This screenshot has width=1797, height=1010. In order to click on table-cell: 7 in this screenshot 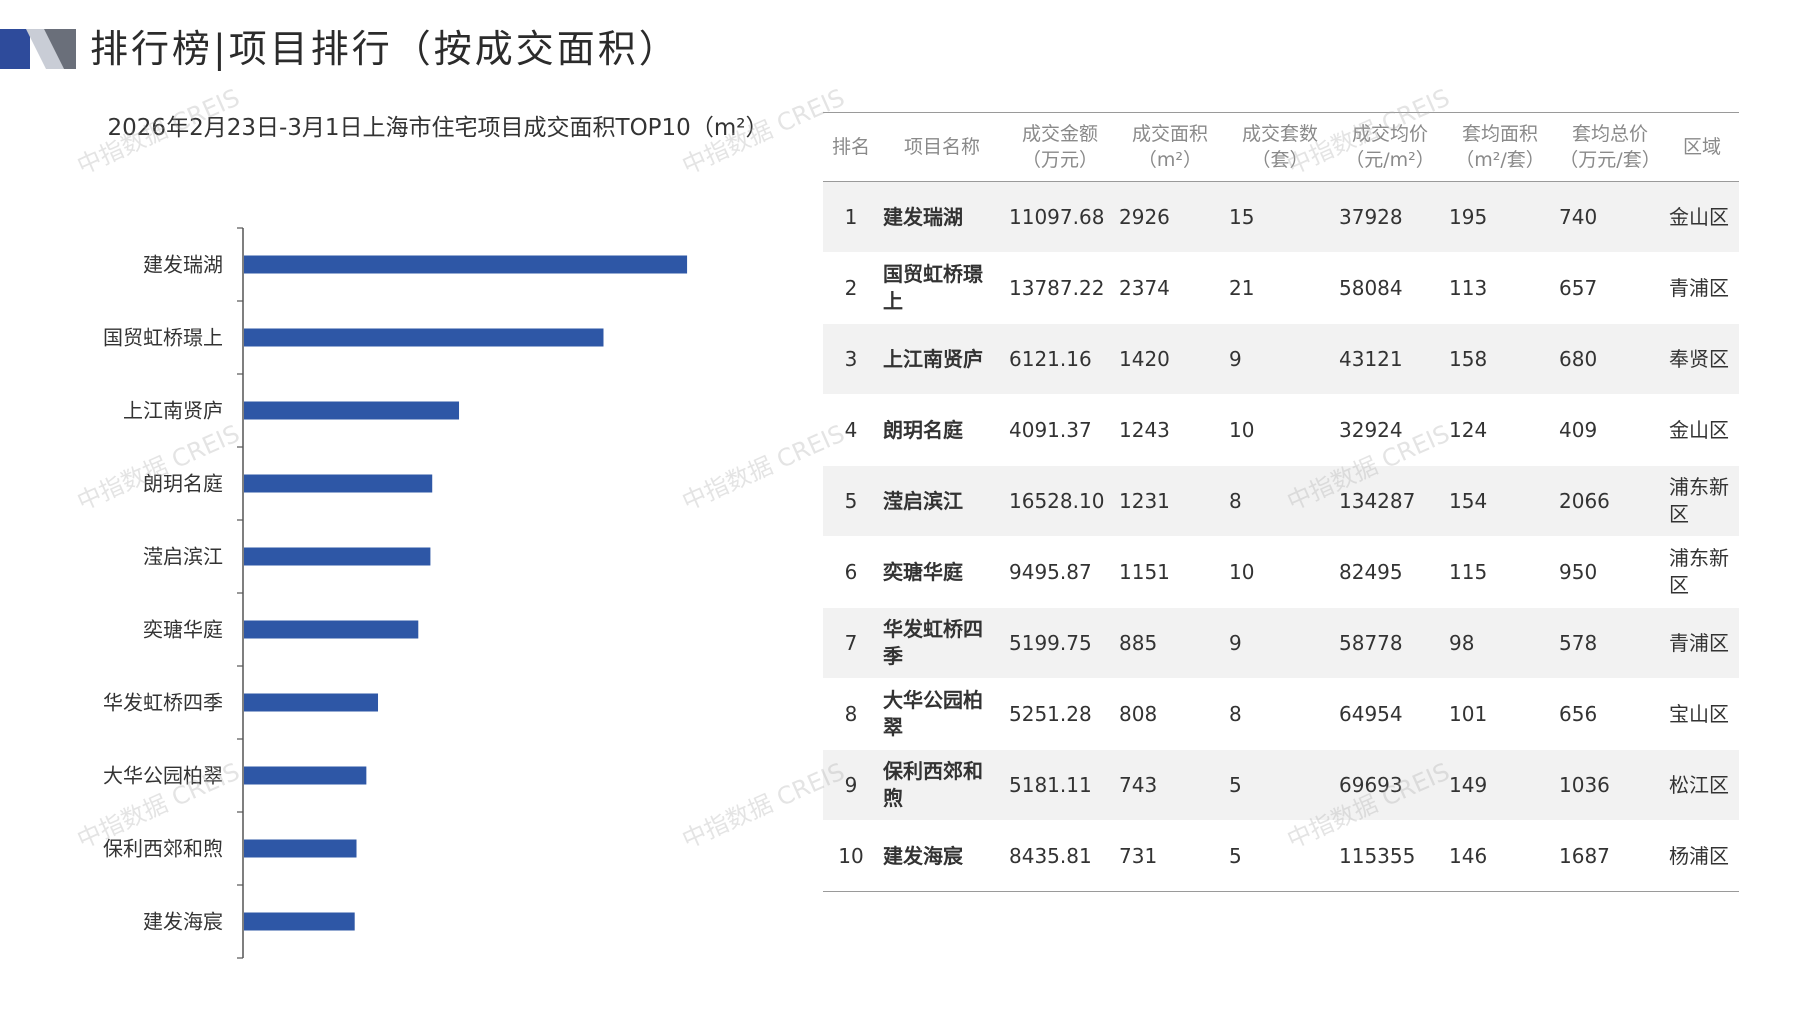, I will do `click(851, 643)`.